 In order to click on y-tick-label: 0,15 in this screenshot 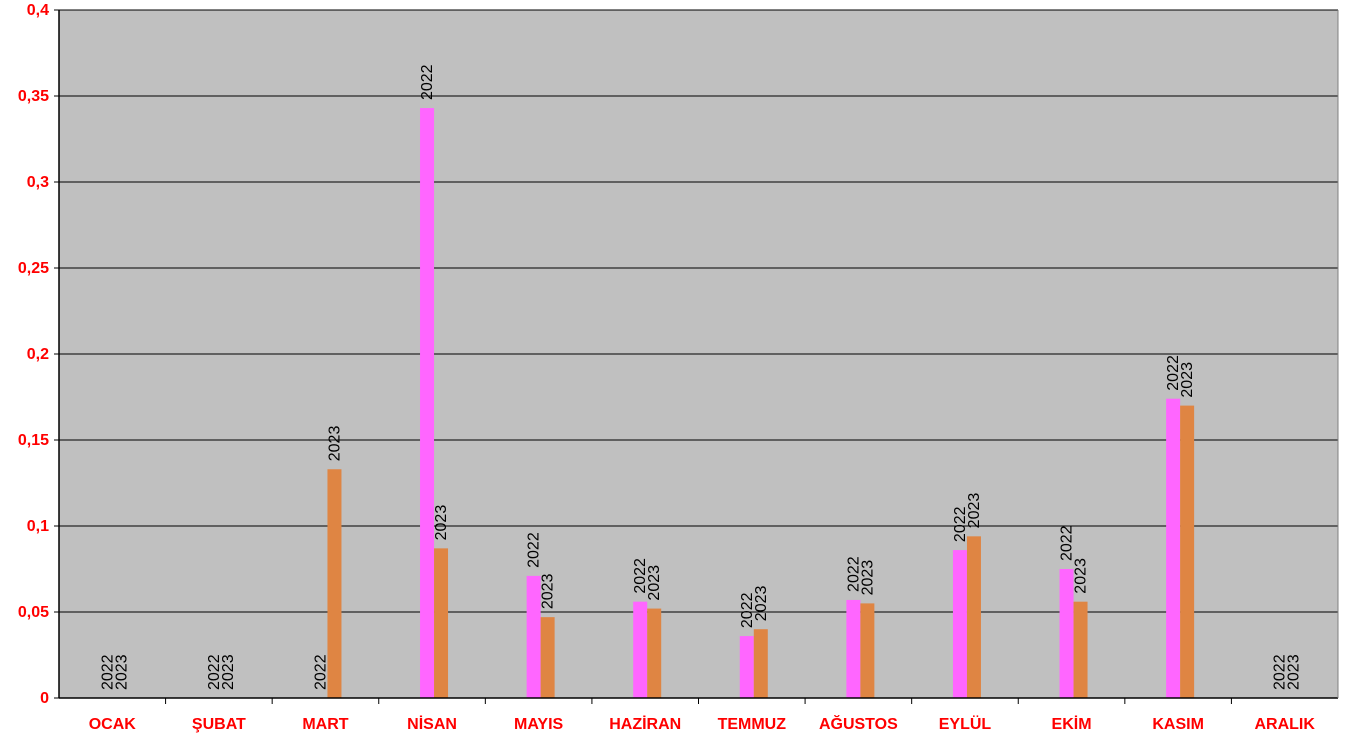, I will do `click(33, 440)`.